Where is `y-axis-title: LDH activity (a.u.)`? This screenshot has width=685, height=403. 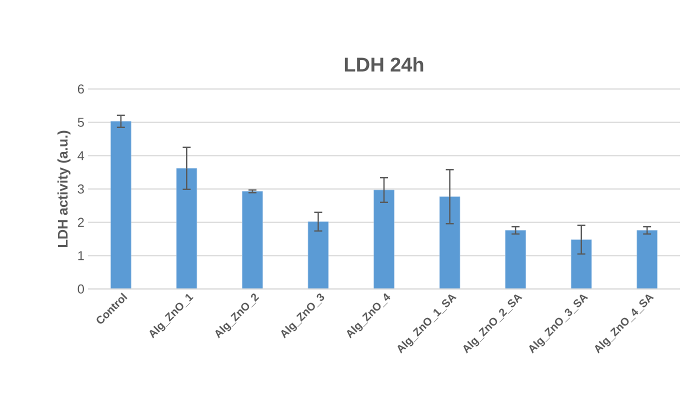
y-axis-title: LDH activity (a.u.) is located at coordinates (63, 188).